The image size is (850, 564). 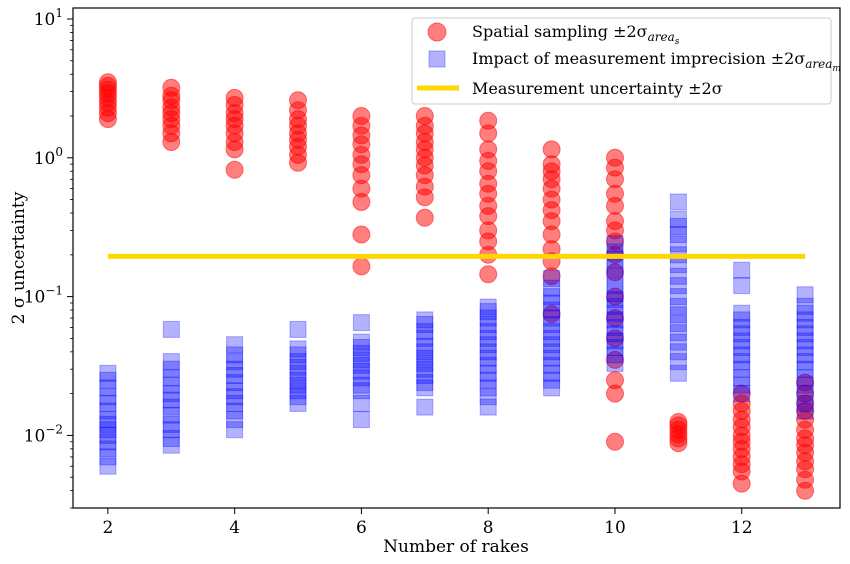 What do you see at coordinates (621, 61) in the screenshot?
I see `legend-box` at bounding box center [621, 61].